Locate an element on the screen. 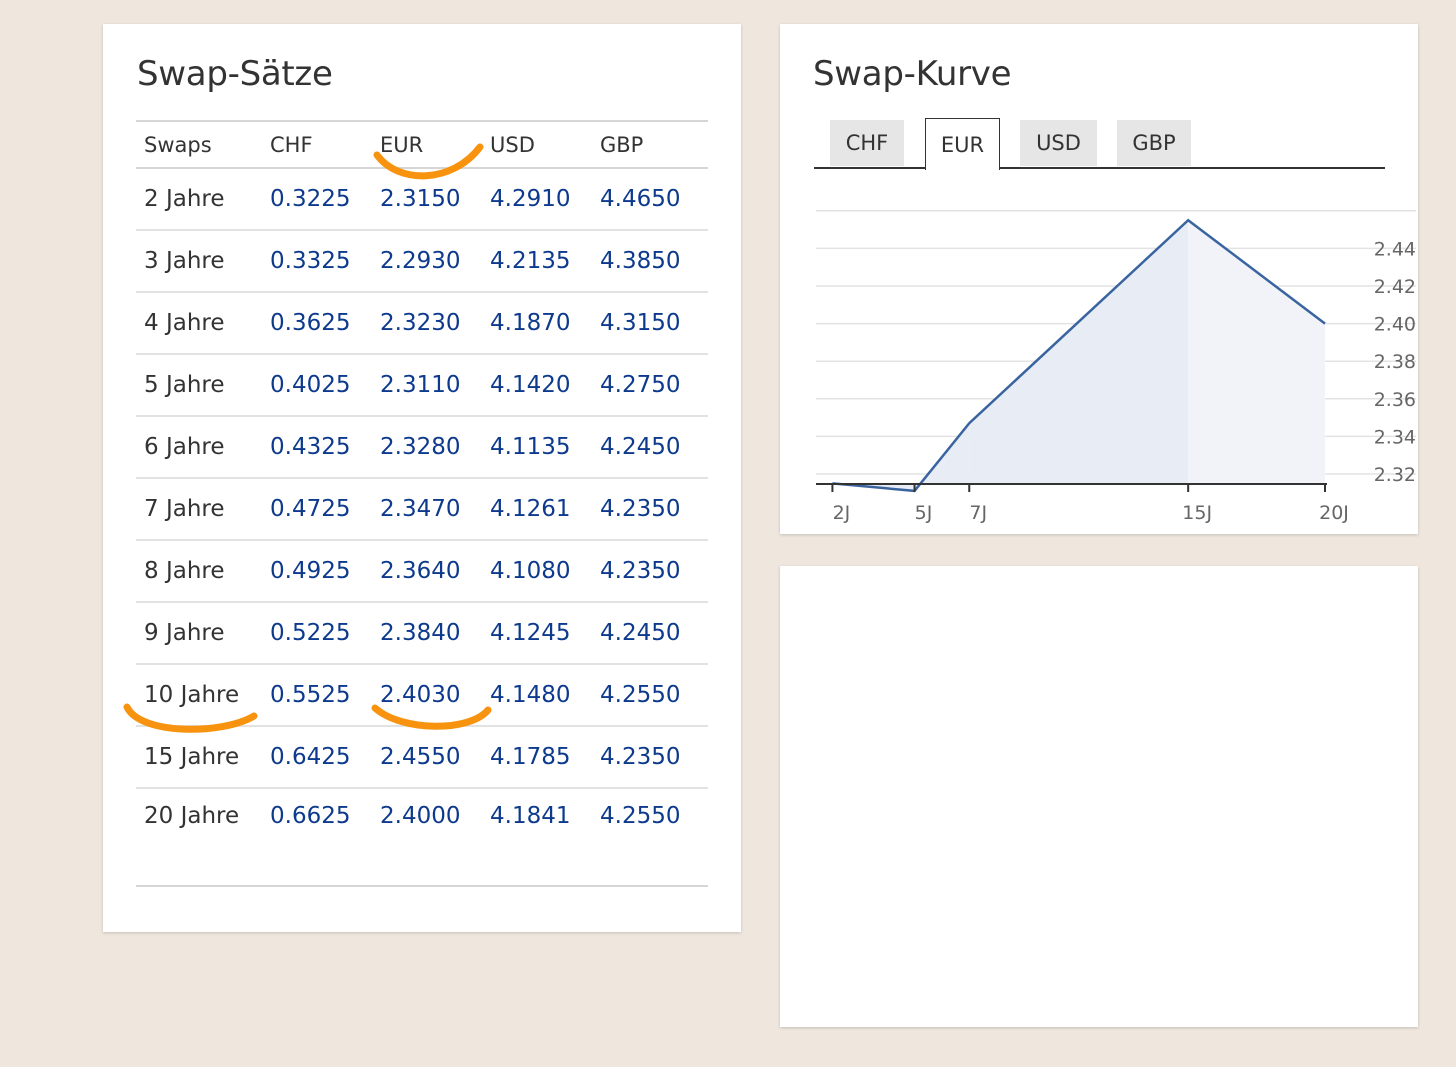  chf-rate: 0.6625 is located at coordinates (310, 816).